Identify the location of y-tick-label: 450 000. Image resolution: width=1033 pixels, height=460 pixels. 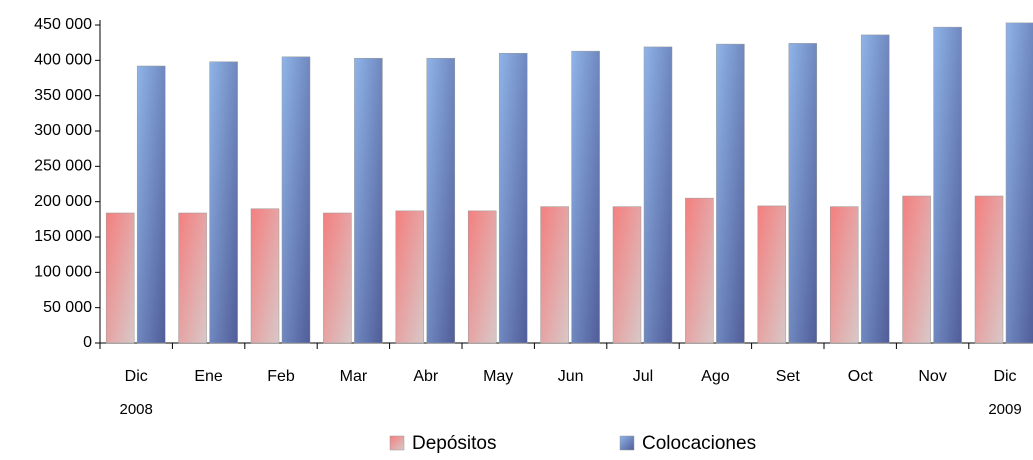
(63, 24).